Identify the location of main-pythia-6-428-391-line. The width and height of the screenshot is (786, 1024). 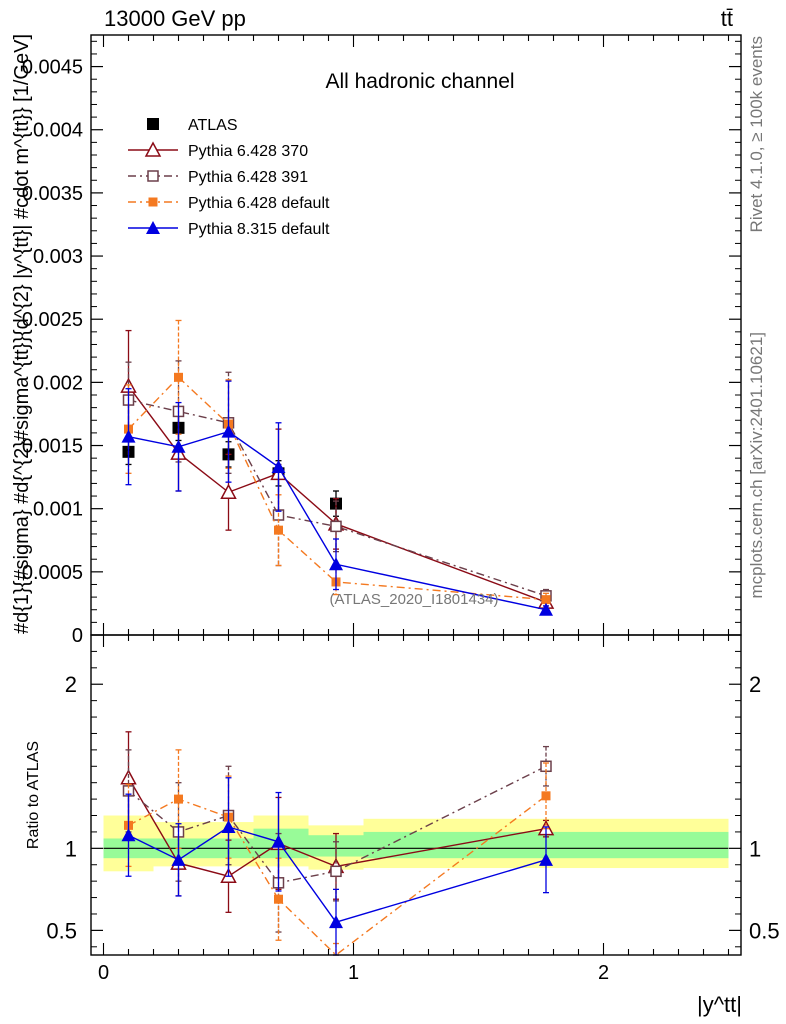
(337, 498).